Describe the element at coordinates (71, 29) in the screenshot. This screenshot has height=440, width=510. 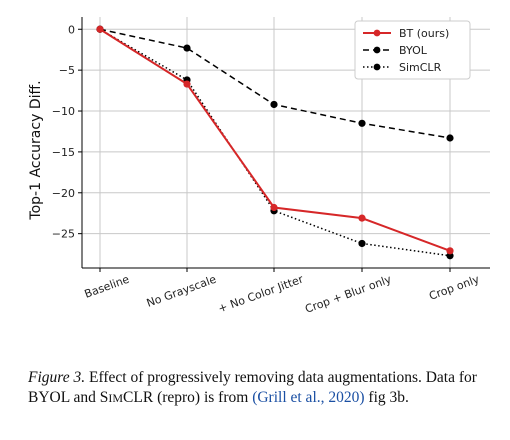
I see `y-tick-label: 0` at that location.